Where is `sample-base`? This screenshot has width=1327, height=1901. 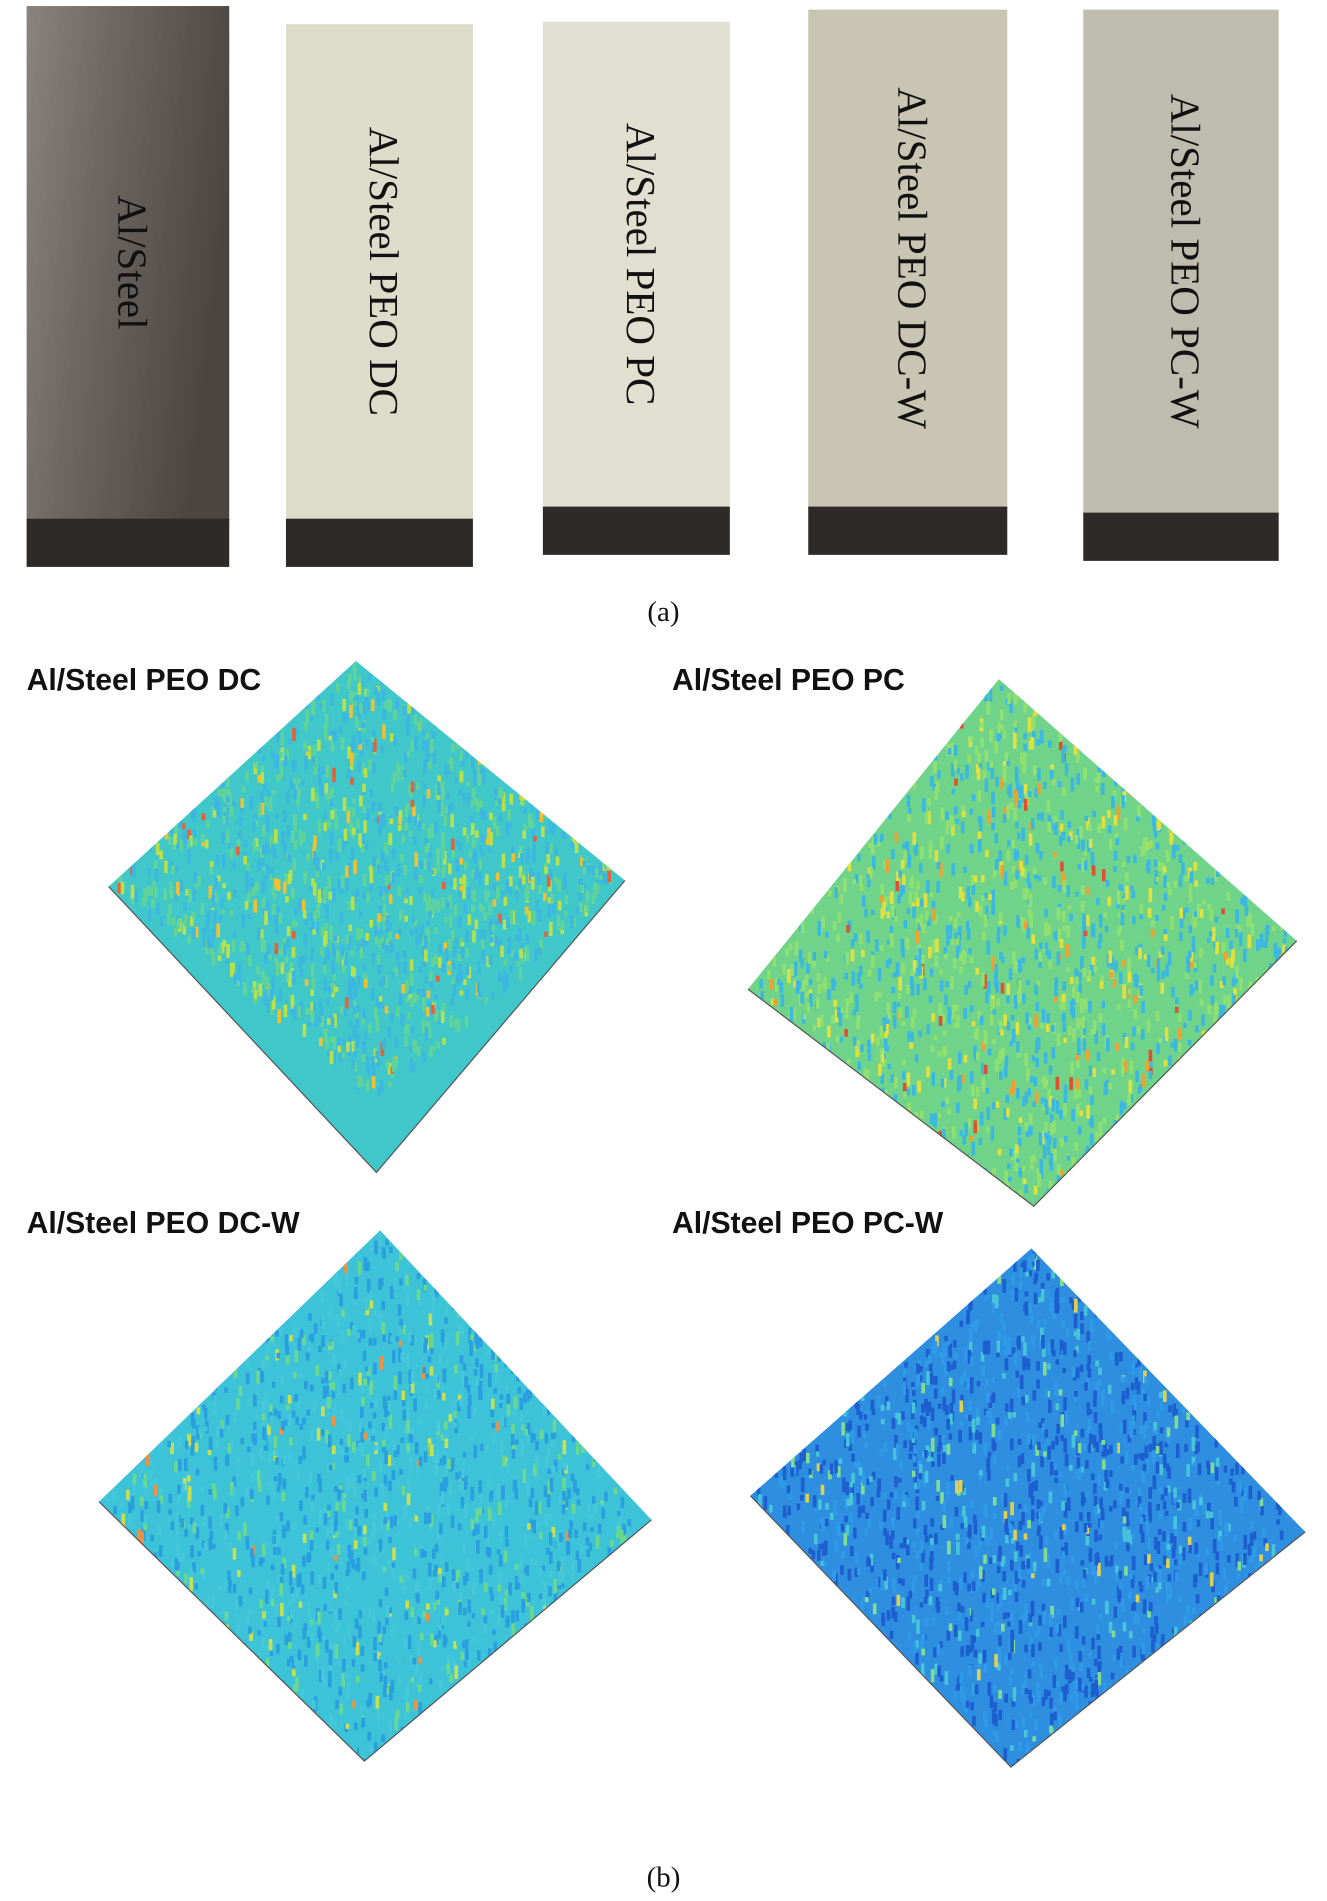 sample-base is located at coordinates (636, 530).